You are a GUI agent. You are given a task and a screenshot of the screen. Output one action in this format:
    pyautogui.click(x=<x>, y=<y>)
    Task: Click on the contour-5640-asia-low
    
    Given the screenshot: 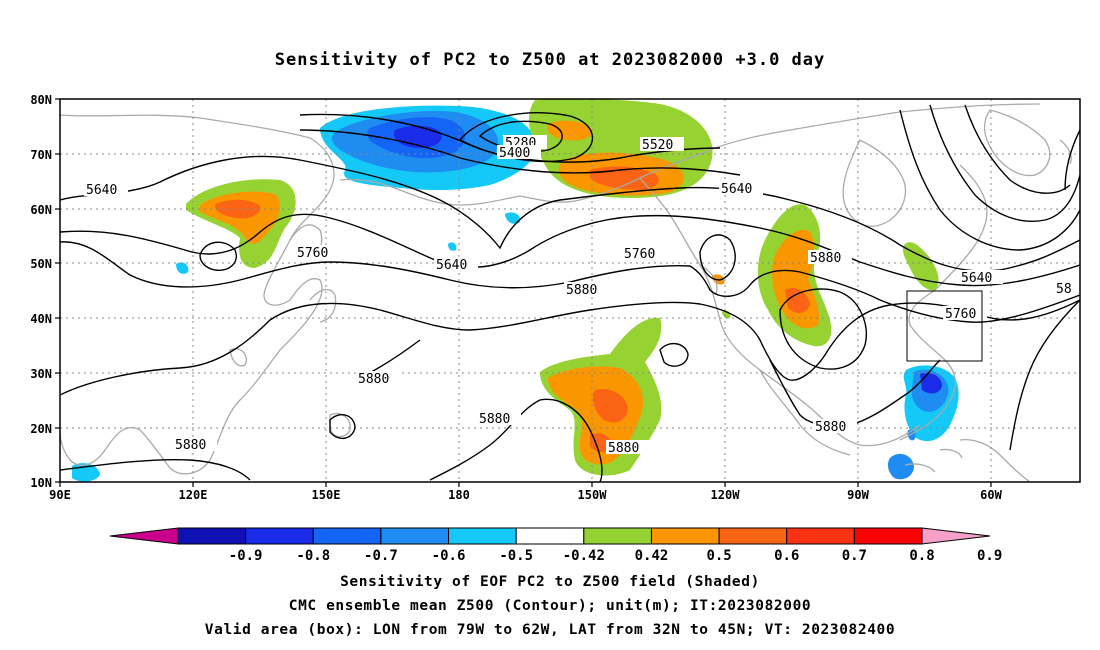 What is the action you would take?
    pyautogui.click(x=218, y=256)
    